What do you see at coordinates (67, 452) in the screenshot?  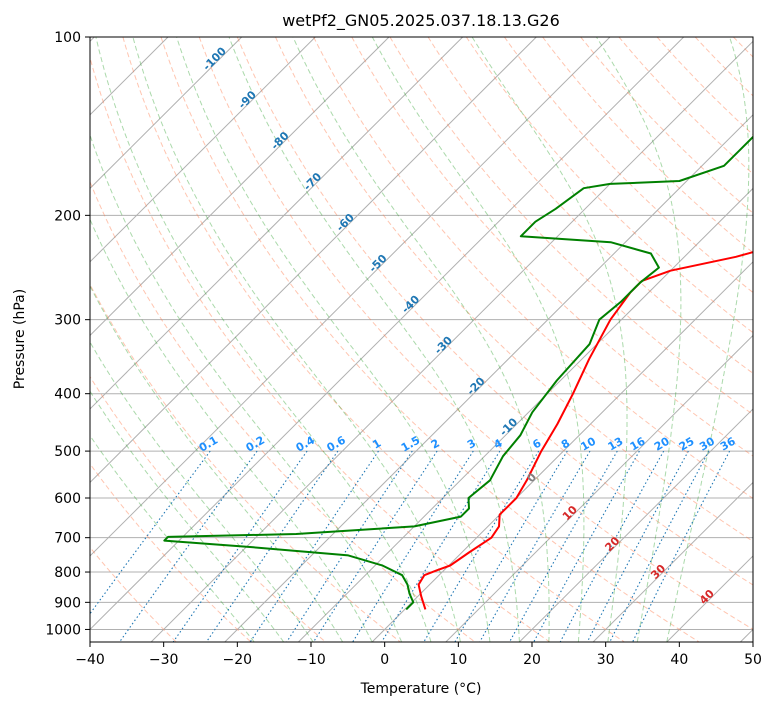 I see `y-tick-label: 500` at bounding box center [67, 452].